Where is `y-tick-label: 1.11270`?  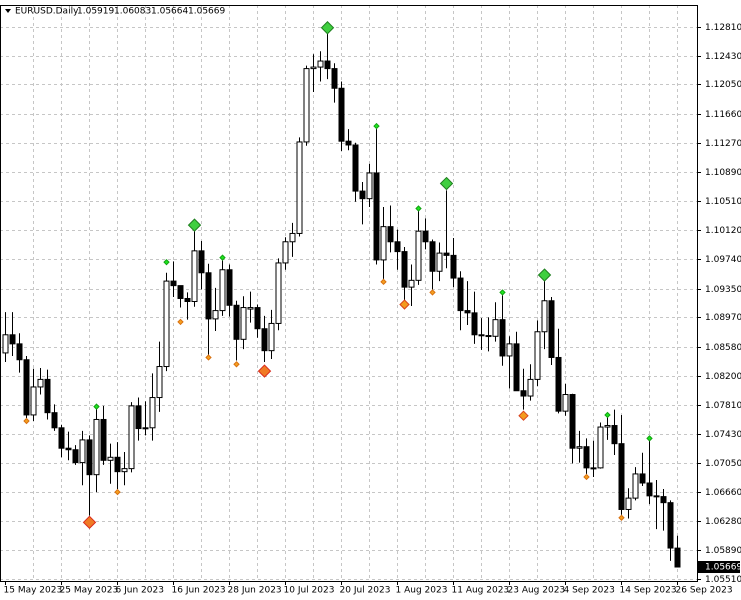 y-tick-label: 1.11270 is located at coordinates (723, 144).